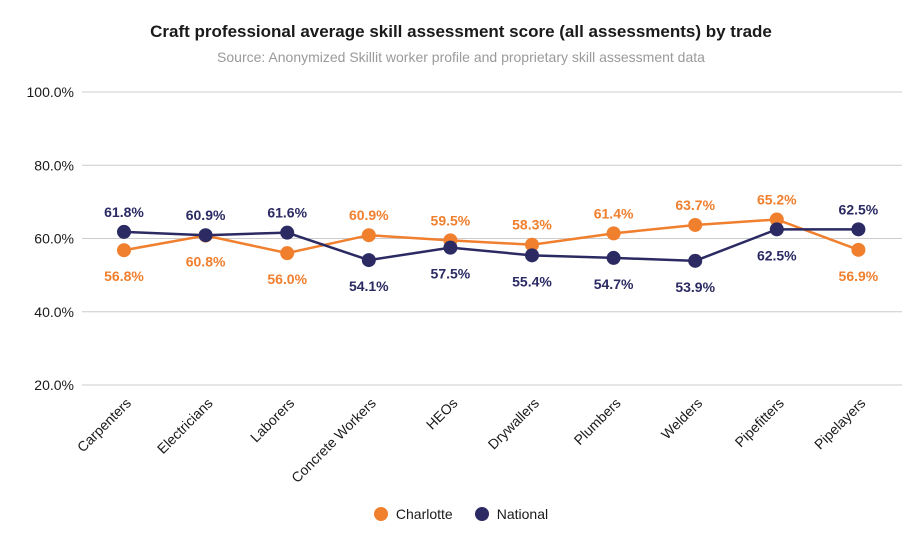 The height and width of the screenshot is (548, 922). Describe the element at coordinates (54, 239) in the screenshot. I see `y-tick-label: 60.0%` at that location.